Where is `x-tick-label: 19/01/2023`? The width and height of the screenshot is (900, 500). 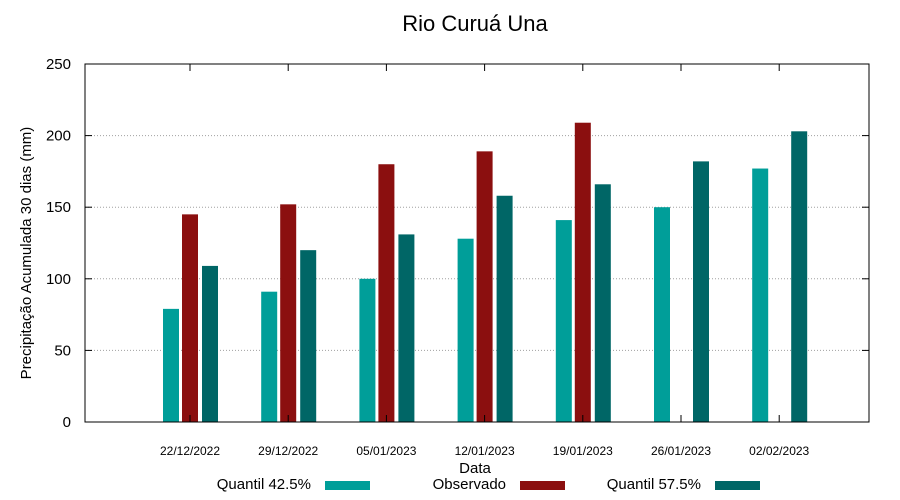
x-tick-label: 19/01/2023 is located at coordinates (583, 451).